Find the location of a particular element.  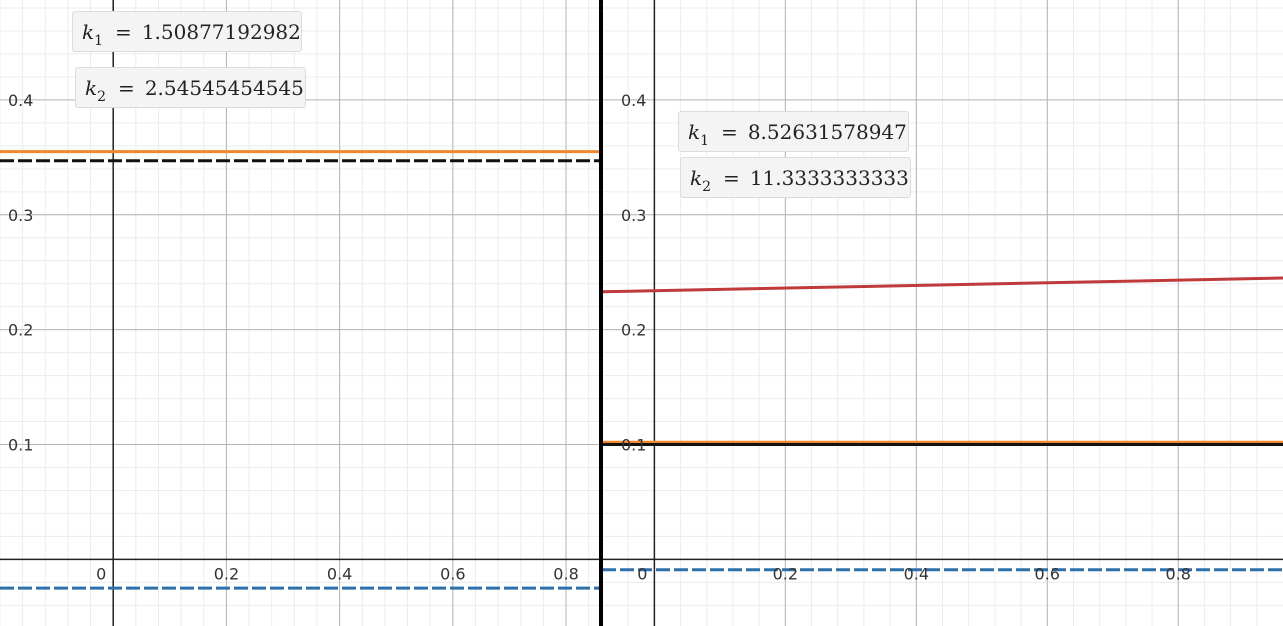

right-k1-subscript: 1 is located at coordinates (705, 141).